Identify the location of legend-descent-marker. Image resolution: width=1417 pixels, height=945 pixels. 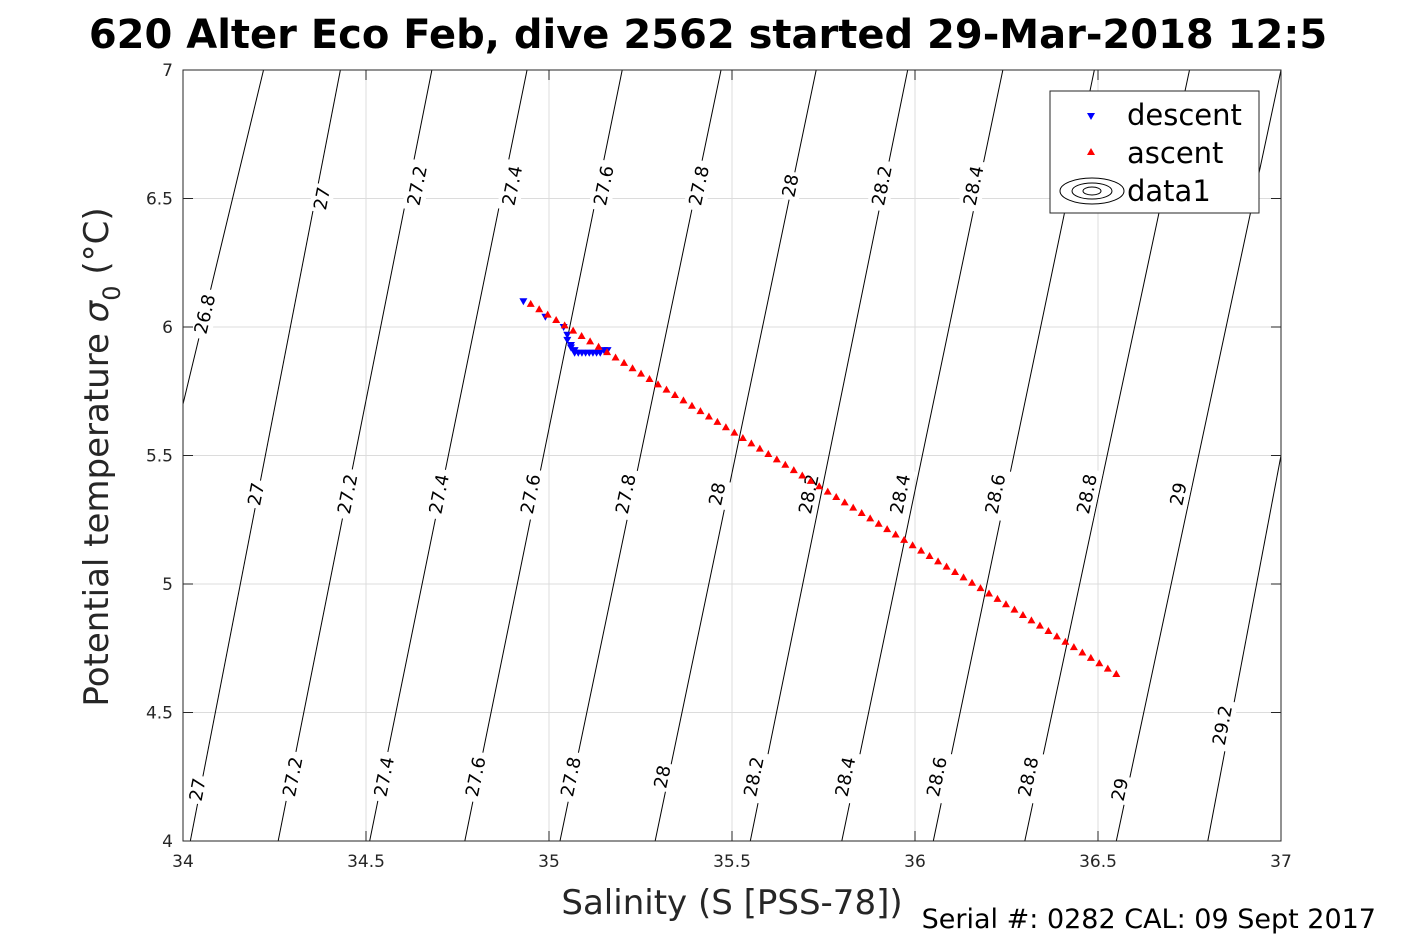
(1091, 116).